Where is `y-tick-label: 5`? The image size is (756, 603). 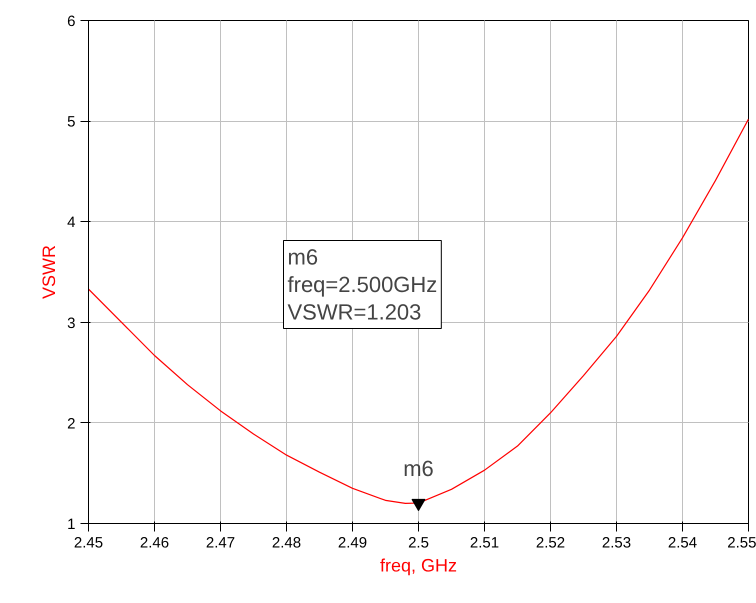
y-tick-label: 5 is located at coordinates (71, 122).